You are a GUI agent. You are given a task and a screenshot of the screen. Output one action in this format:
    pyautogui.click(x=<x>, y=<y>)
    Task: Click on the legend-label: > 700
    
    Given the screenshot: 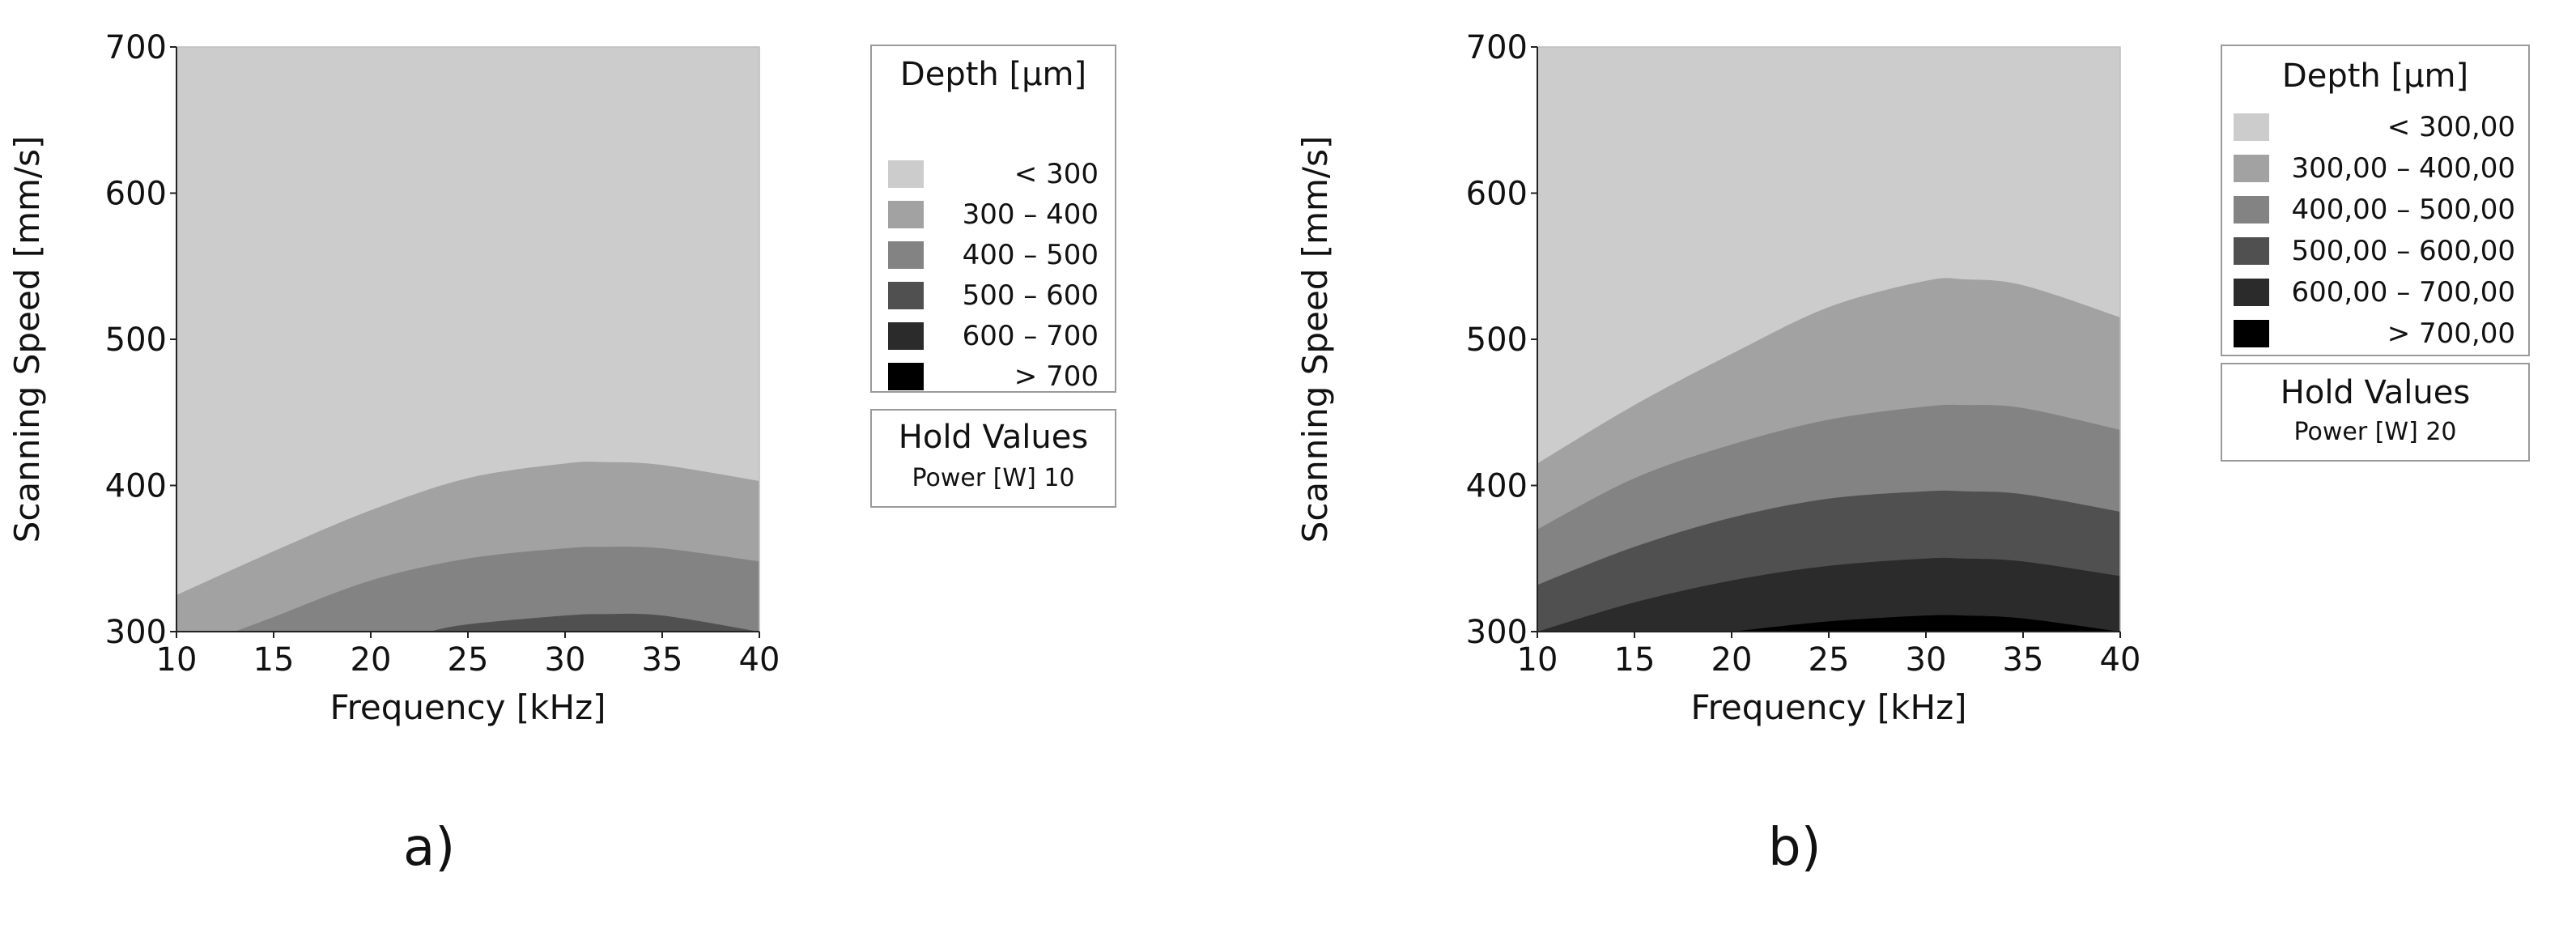 What is the action you would take?
    pyautogui.click(x=1057, y=376)
    